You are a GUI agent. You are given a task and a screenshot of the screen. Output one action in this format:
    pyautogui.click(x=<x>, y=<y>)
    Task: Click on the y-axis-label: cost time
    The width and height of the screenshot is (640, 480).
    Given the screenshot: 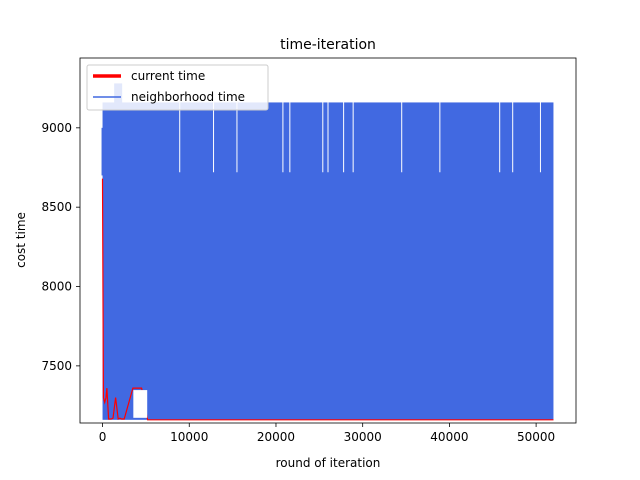 What is the action you would take?
    pyautogui.click(x=21, y=240)
    